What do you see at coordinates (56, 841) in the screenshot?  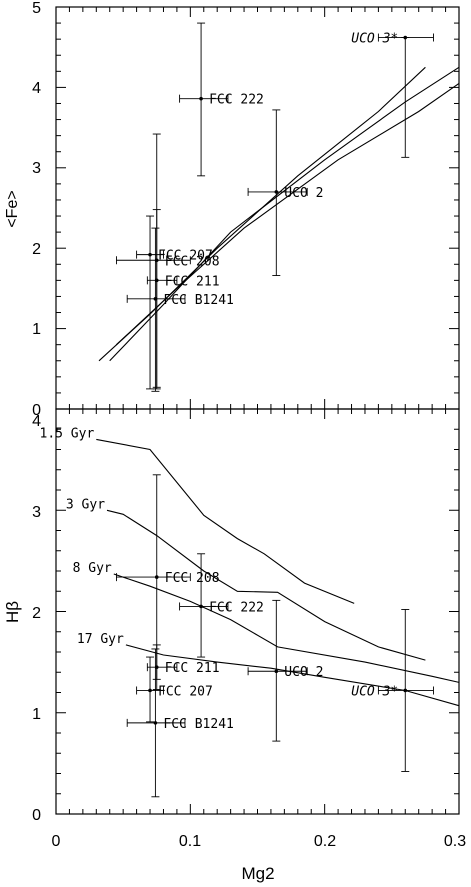 I see `x-tick-label: 0` at bounding box center [56, 841].